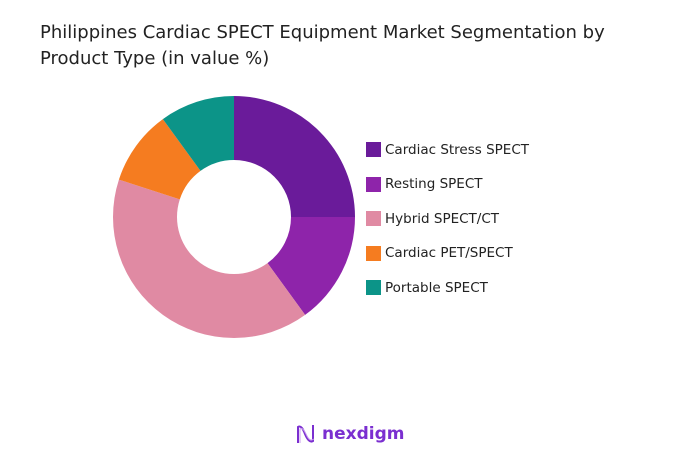 The height and width of the screenshot is (474, 692). I want to click on legend-label: Portable SPECT, so click(436, 287).